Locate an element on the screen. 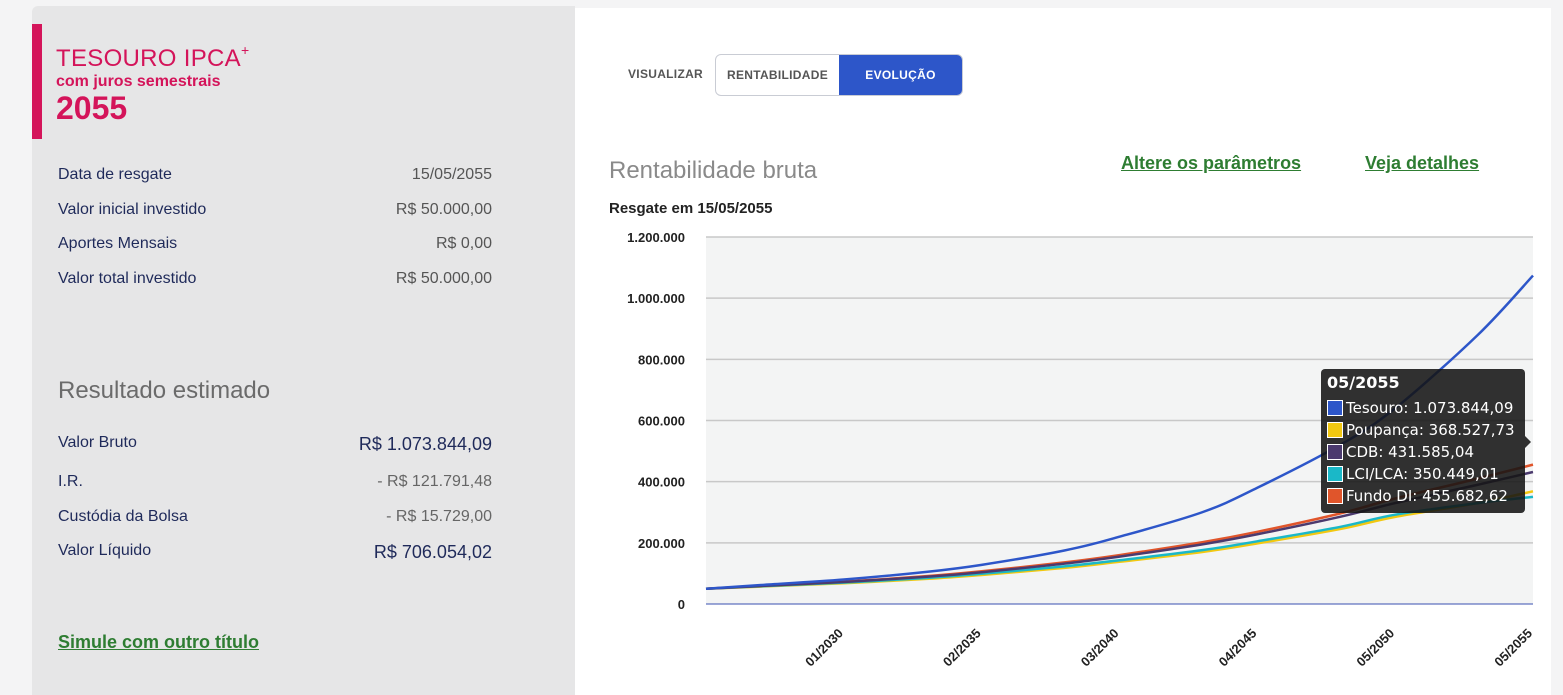  tooltip-row-lci-lca: LCI/LCA: 350.449,01 is located at coordinates (1413, 474).